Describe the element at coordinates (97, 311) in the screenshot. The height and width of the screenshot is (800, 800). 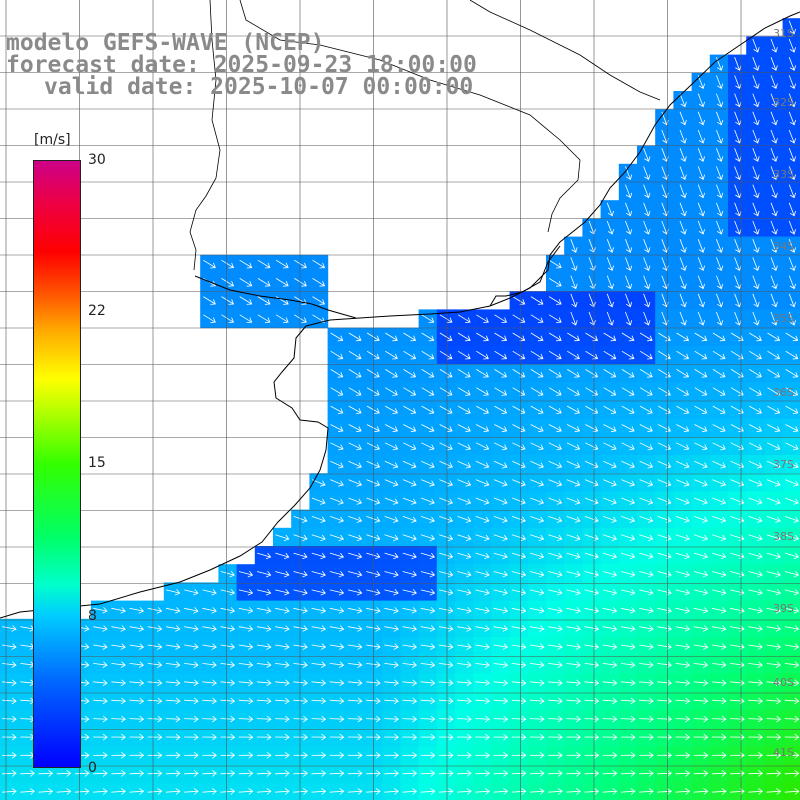
I see `colorbar-tick-22: 22` at that location.